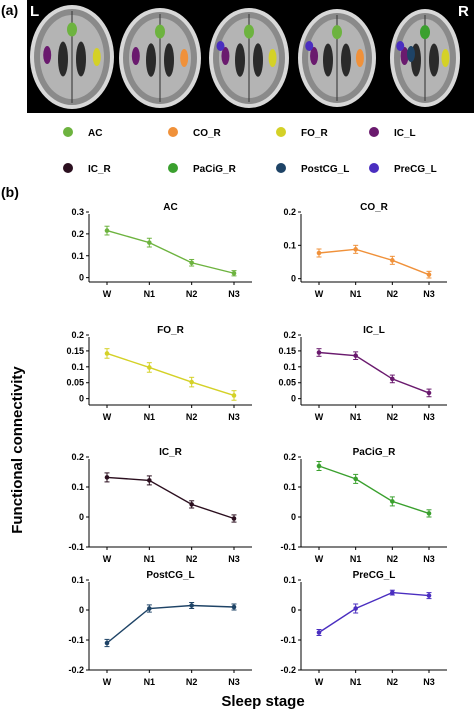 The height and width of the screenshot is (711, 474). Describe the element at coordinates (76, 670) in the screenshot. I see `y-tick-label: -0.2` at that location.